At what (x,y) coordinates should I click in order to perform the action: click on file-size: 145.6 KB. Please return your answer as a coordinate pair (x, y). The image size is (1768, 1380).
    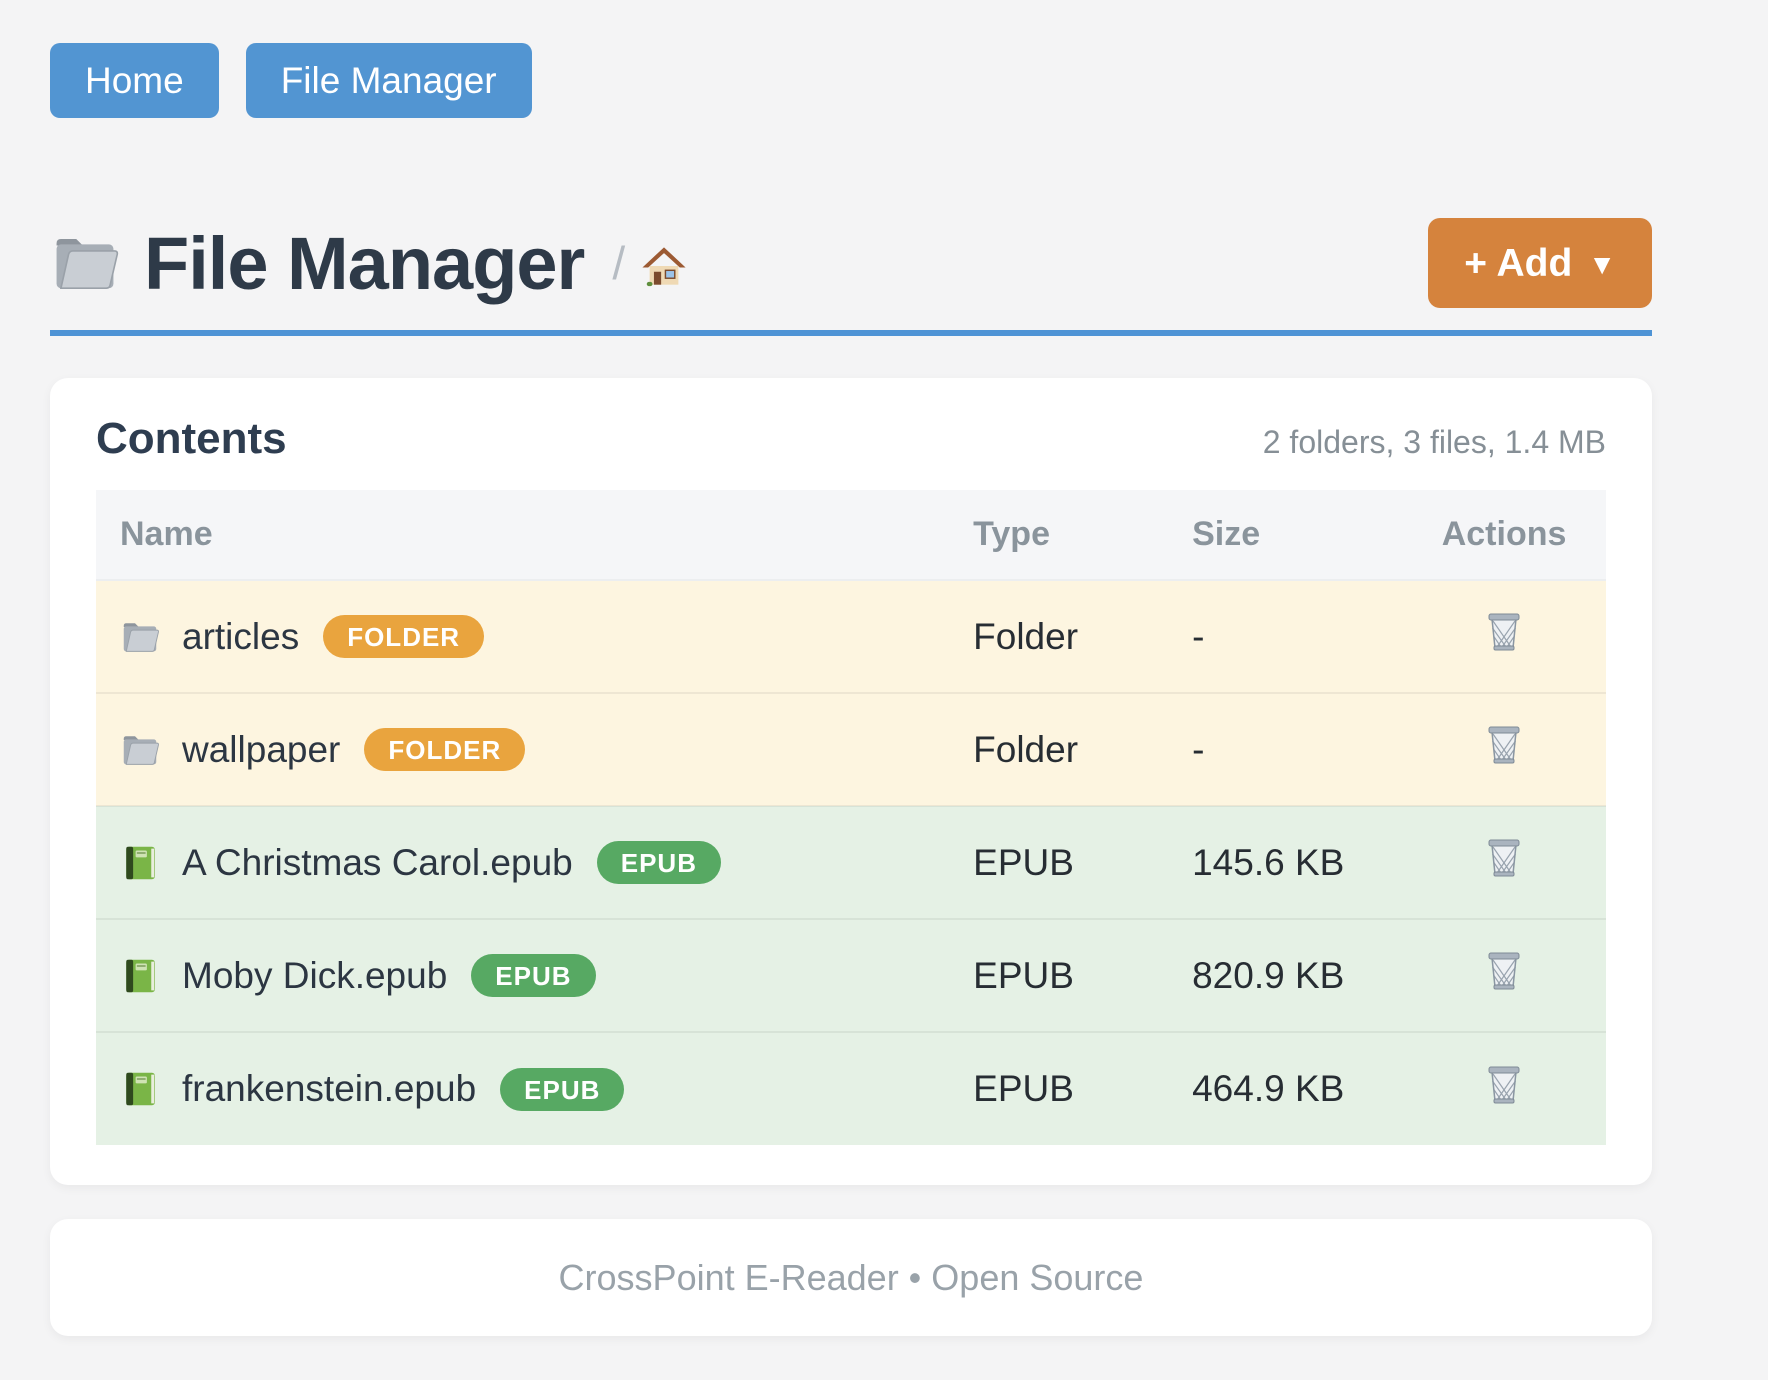
    Looking at the image, I should click on (1285, 862).